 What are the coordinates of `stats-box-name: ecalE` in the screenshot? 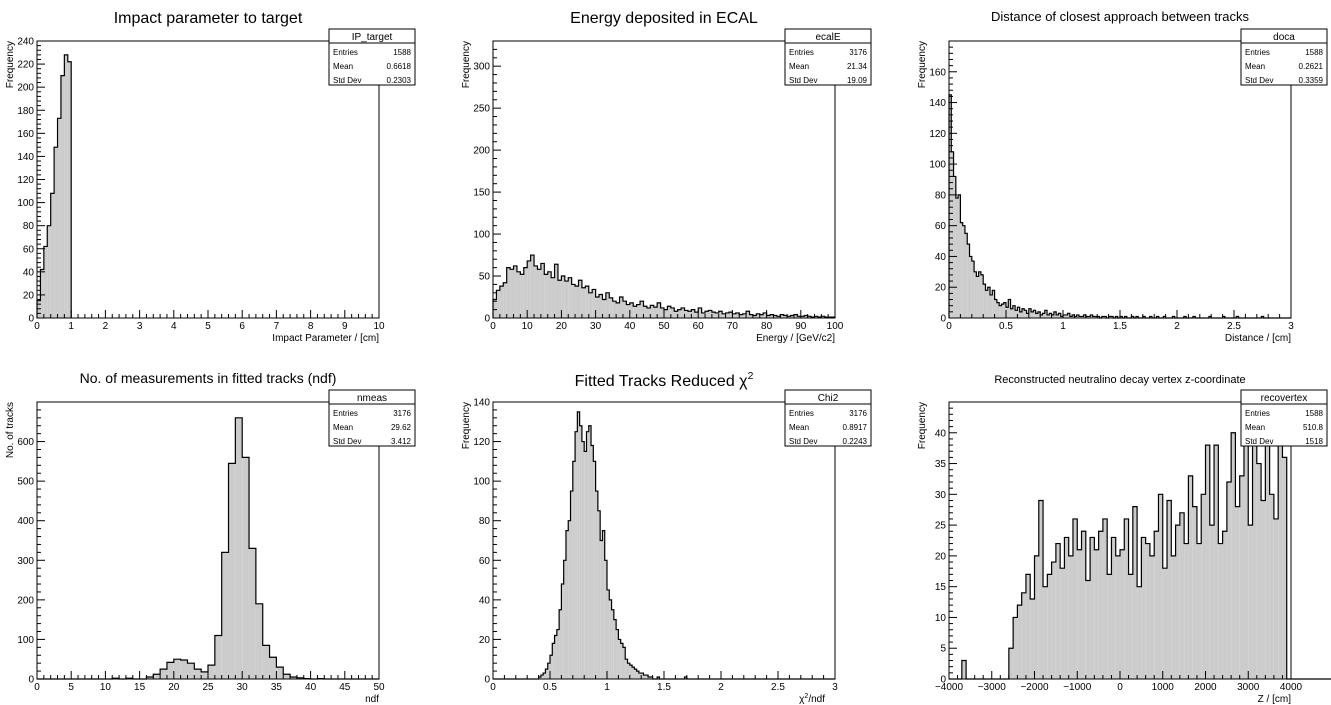 It's located at (827, 37).